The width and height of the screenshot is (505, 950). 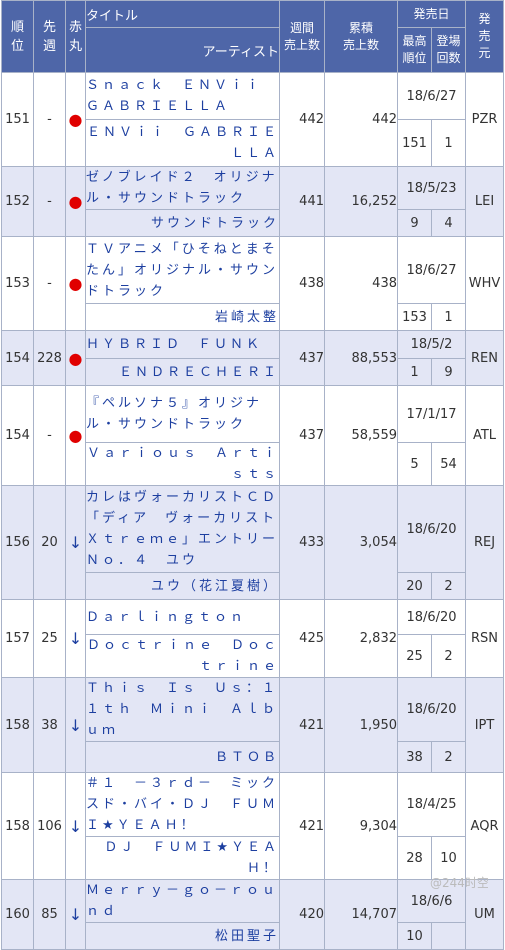 I want to click on table-row-sub: Ｄｏｃｔｒｉｎｅ Ｄｏｃｔｒｉｎｅ 25 2, so click(x=253, y=656).